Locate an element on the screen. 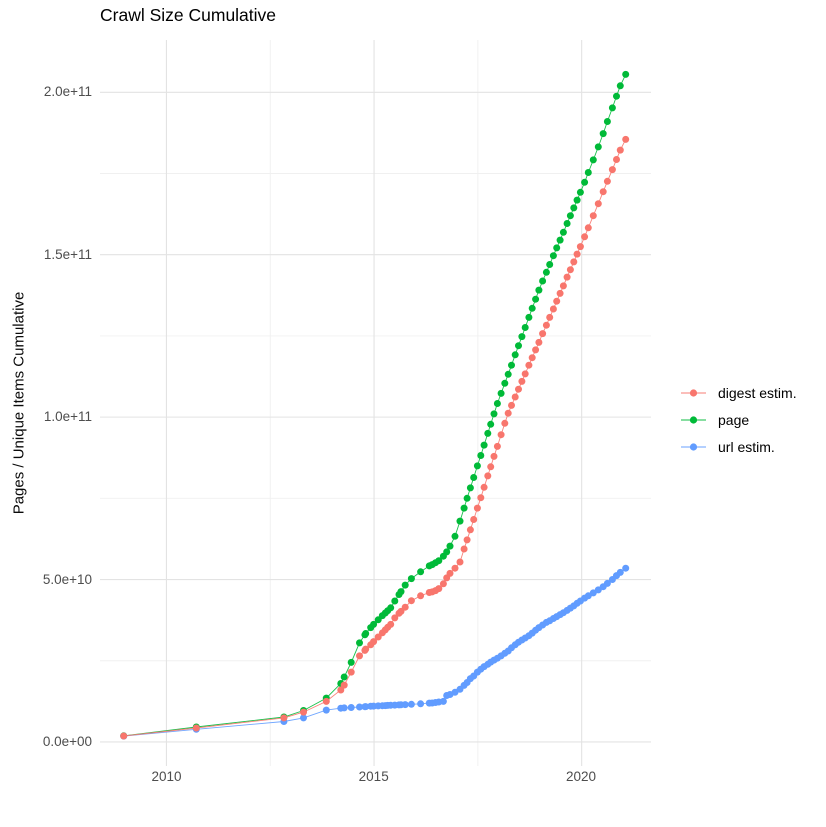 This screenshot has height=827, width=826. y-tick-label-4: 2.0e+11 is located at coordinates (67, 92).